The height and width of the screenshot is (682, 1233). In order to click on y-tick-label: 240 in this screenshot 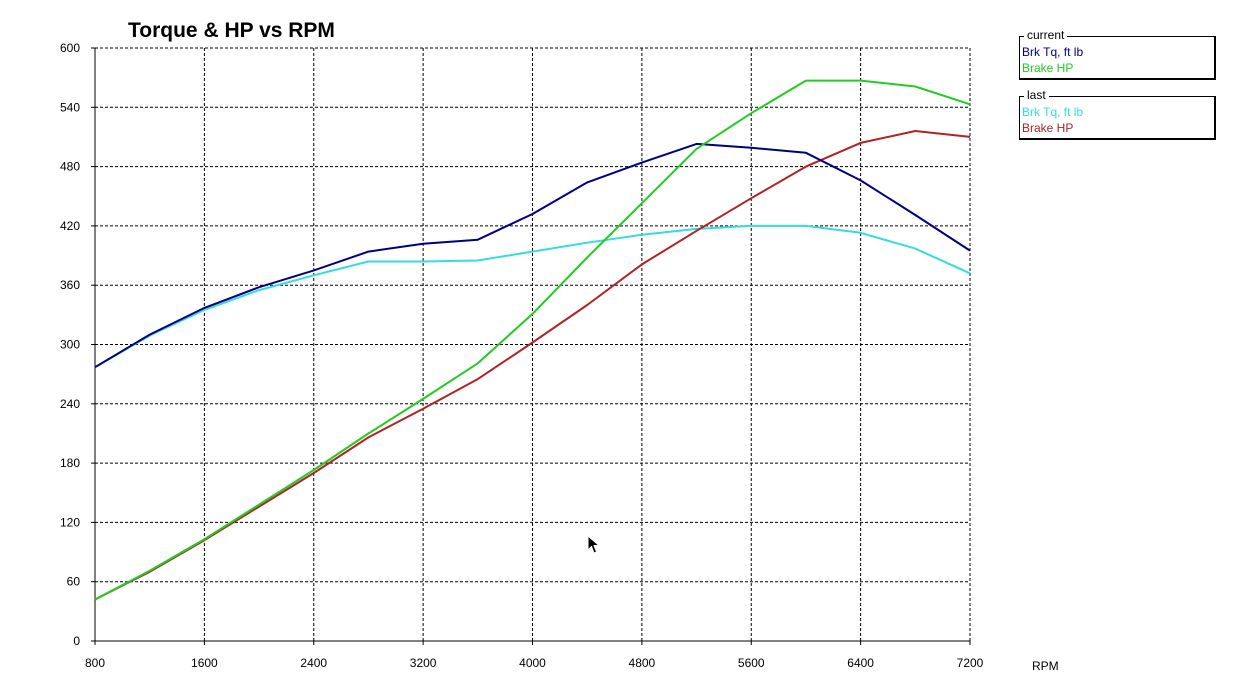, I will do `click(70, 404)`.